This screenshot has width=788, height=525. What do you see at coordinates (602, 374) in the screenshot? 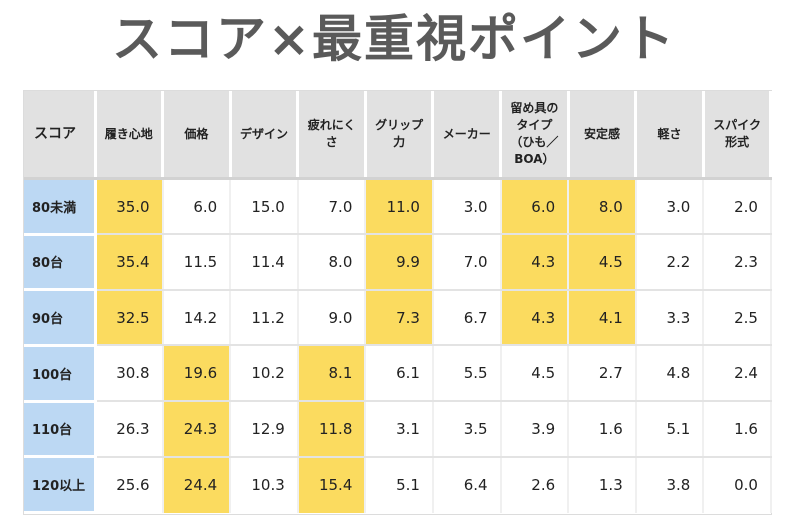
I see `table-cell: 2.7` at bounding box center [602, 374].